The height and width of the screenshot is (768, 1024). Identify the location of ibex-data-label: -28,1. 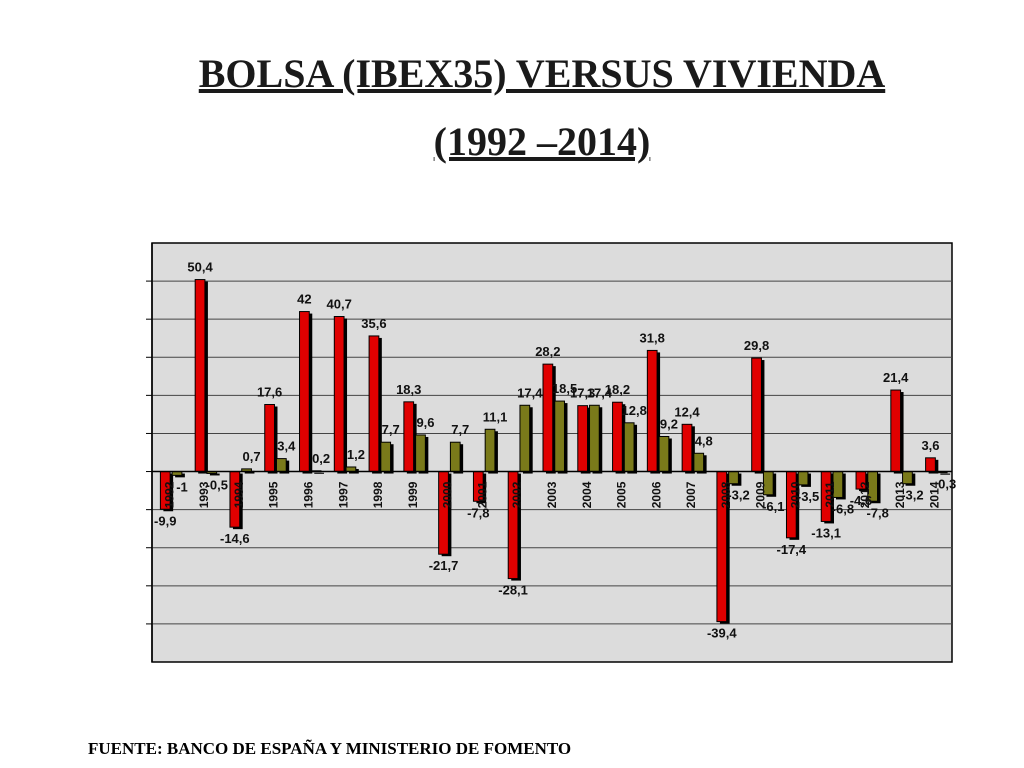
(513, 590).